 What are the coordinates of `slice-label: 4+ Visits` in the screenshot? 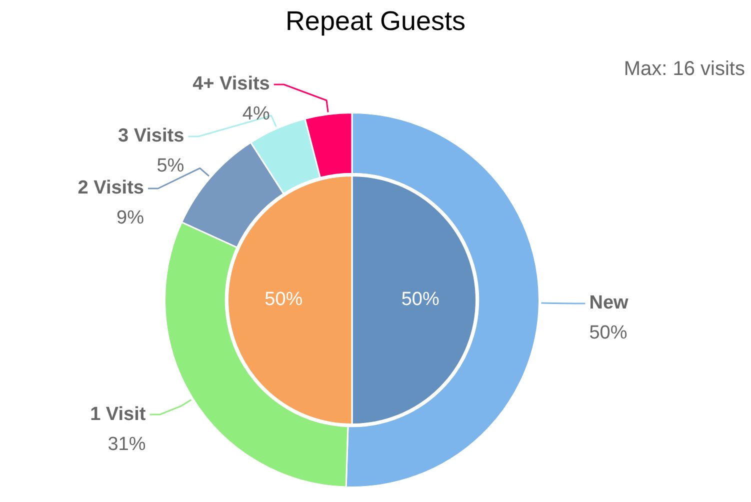 It's located at (231, 84).